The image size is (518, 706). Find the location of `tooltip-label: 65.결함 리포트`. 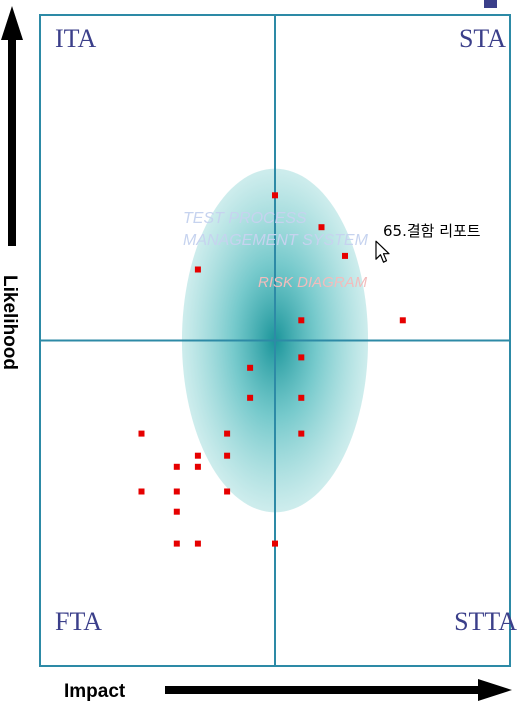

tooltip-label: 65.결함 리포트 is located at coordinates (432, 231).